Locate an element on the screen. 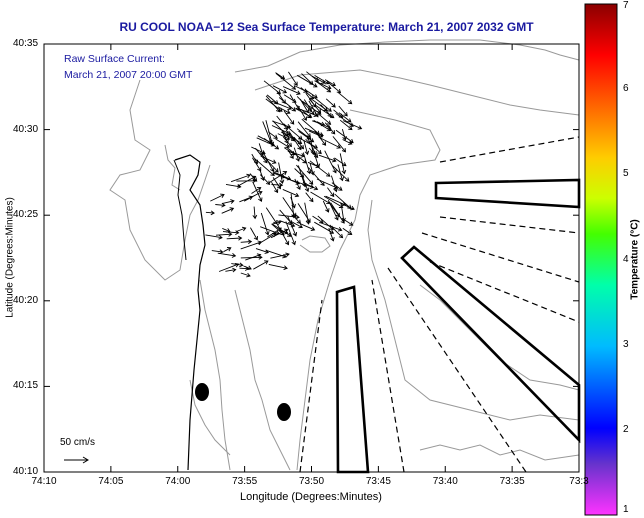 Image resolution: width=644 pixels, height=518 pixels. colorbar-tick-label: 6 is located at coordinates (626, 89).